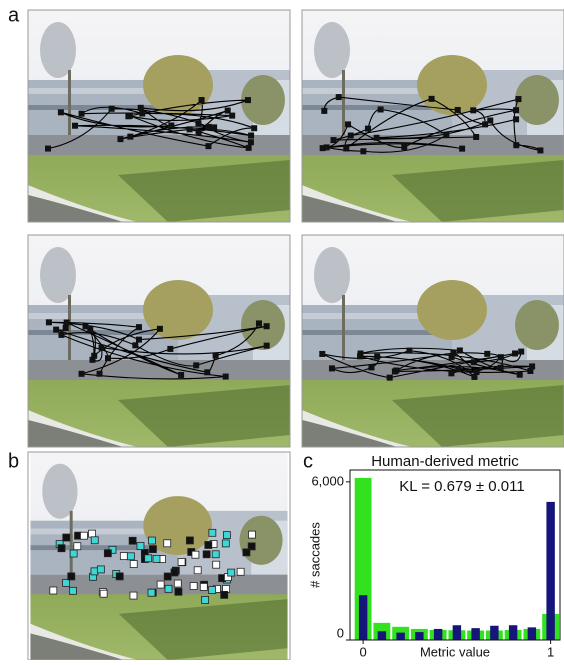  I want to click on chart-title: Human-derived metric, so click(445, 461).